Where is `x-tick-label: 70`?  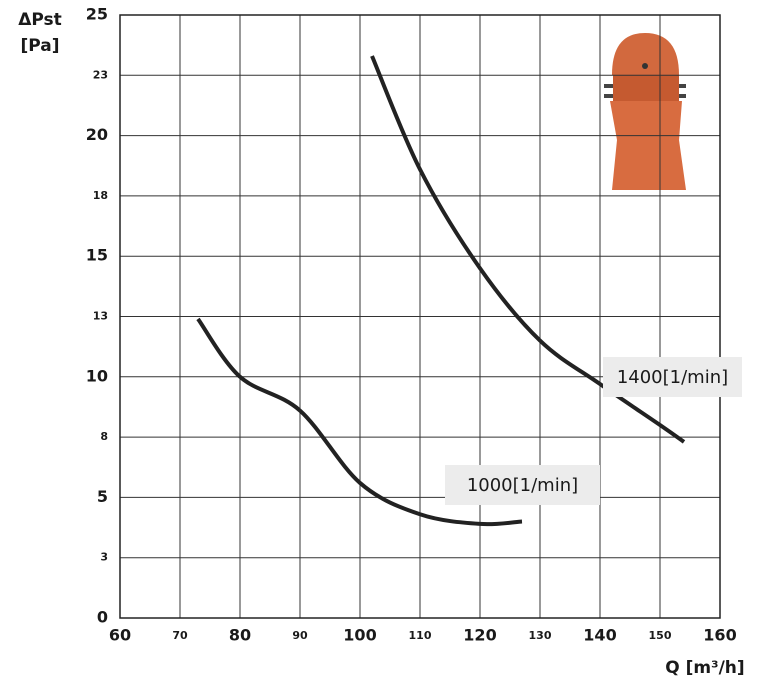 x-tick-label: 70 is located at coordinates (180, 635).